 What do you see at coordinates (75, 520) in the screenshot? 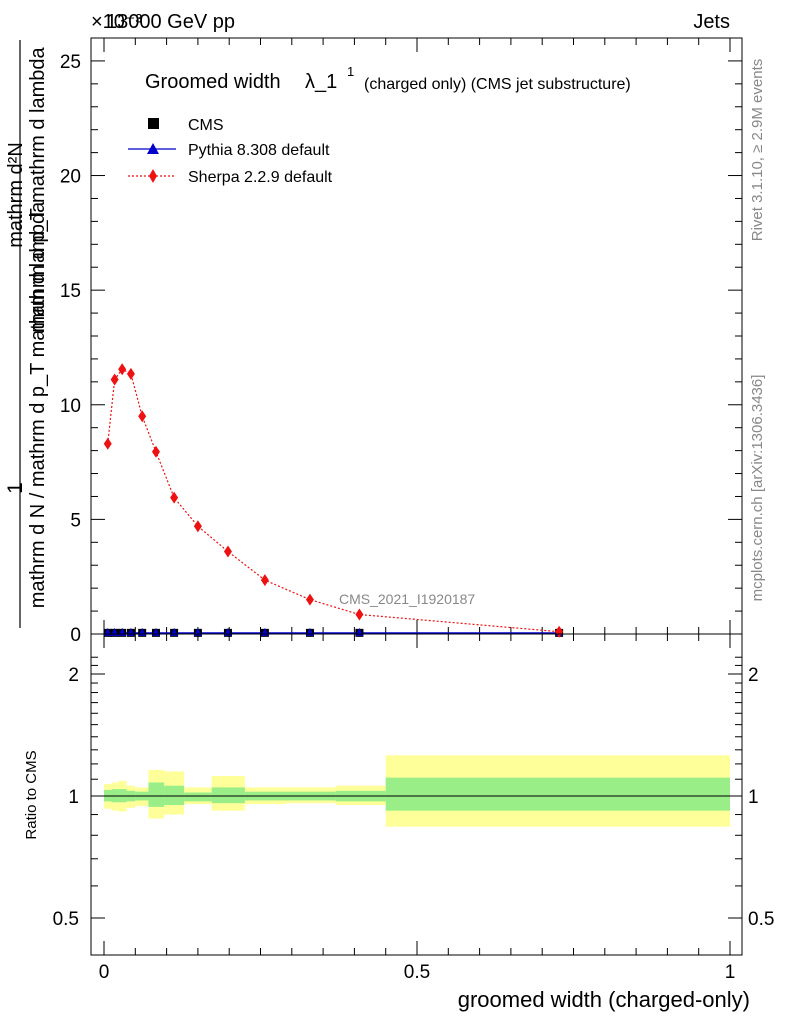
I see `main-ytick-label: 5` at bounding box center [75, 520].